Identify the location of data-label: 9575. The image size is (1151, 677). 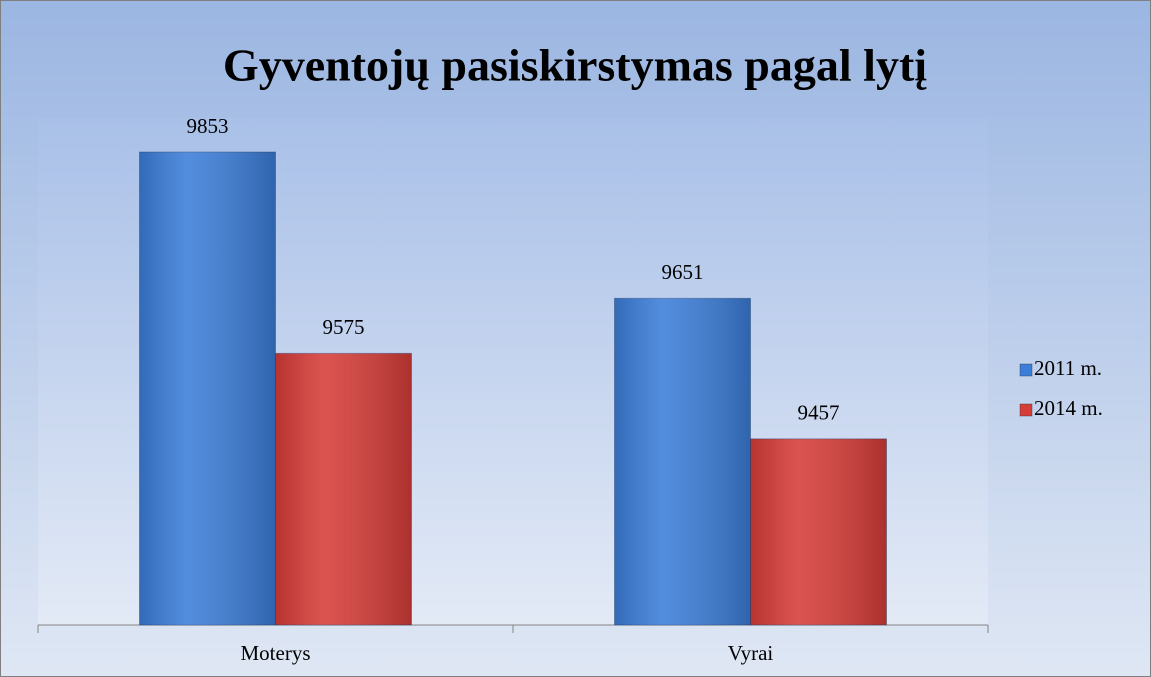
(344, 327).